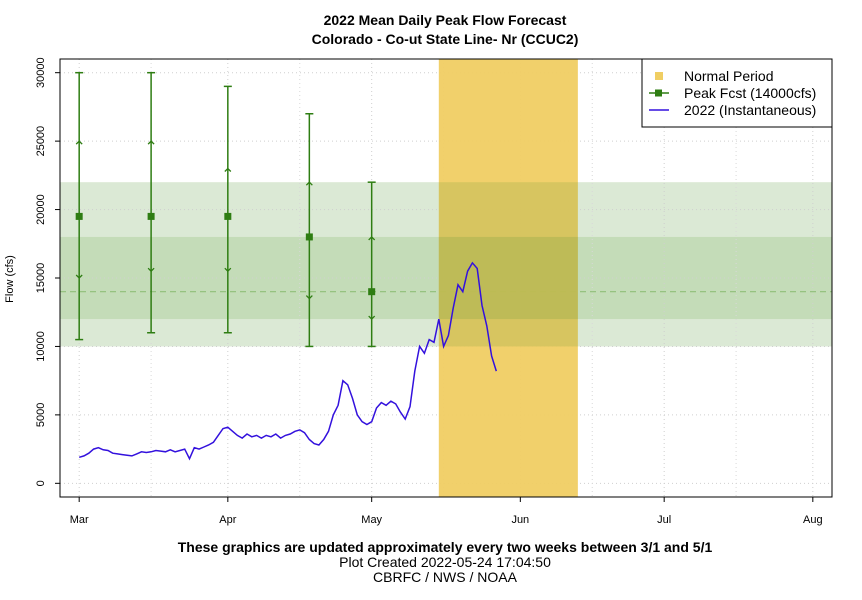  I want to click on legend-normal-swatch, so click(659, 76).